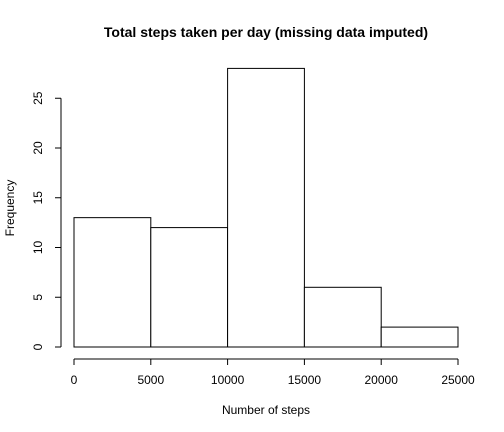  Describe the element at coordinates (38, 297) in the screenshot. I see `y-tick-label: 5` at that location.